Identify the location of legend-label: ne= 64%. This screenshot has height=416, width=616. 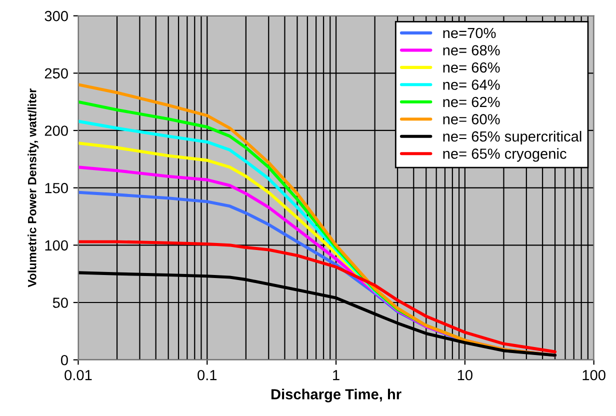
(471, 85).